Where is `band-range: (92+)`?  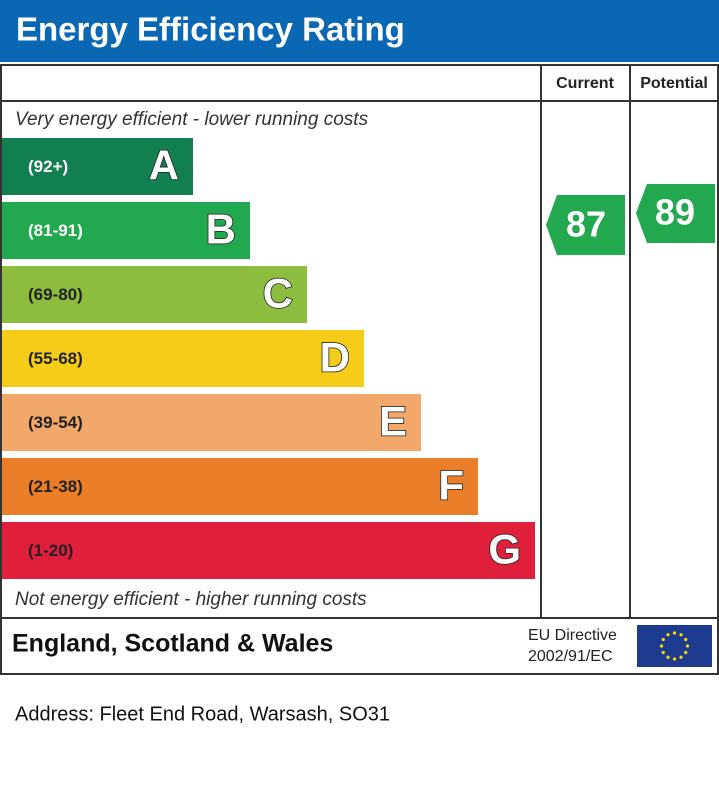 band-range: (92+) is located at coordinates (48, 166).